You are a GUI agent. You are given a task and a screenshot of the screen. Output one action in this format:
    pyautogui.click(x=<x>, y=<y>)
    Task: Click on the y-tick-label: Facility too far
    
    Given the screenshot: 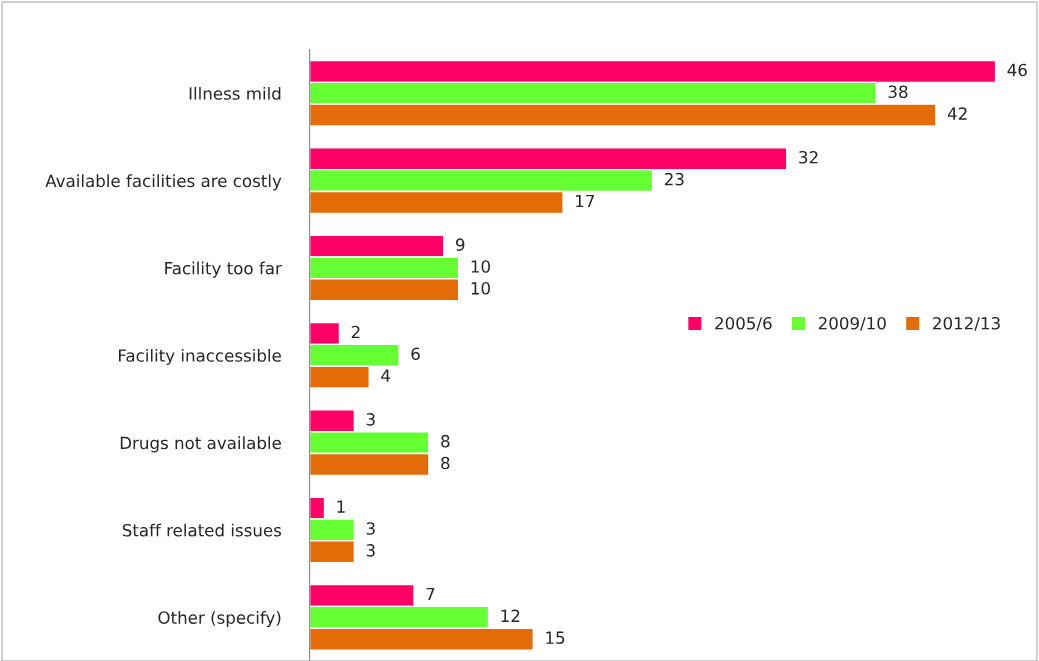 What is the action you would take?
    pyautogui.click(x=223, y=269)
    